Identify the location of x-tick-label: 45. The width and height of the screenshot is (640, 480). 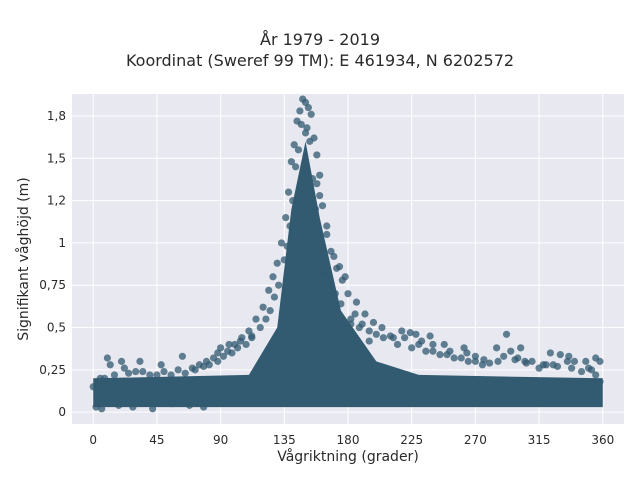
(156, 440).